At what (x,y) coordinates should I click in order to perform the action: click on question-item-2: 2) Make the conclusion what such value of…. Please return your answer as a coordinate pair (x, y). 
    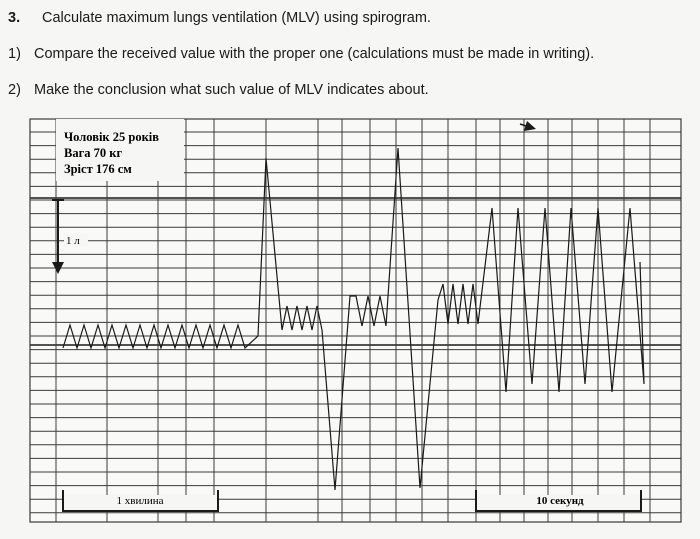
    Looking at the image, I should click on (218, 90).